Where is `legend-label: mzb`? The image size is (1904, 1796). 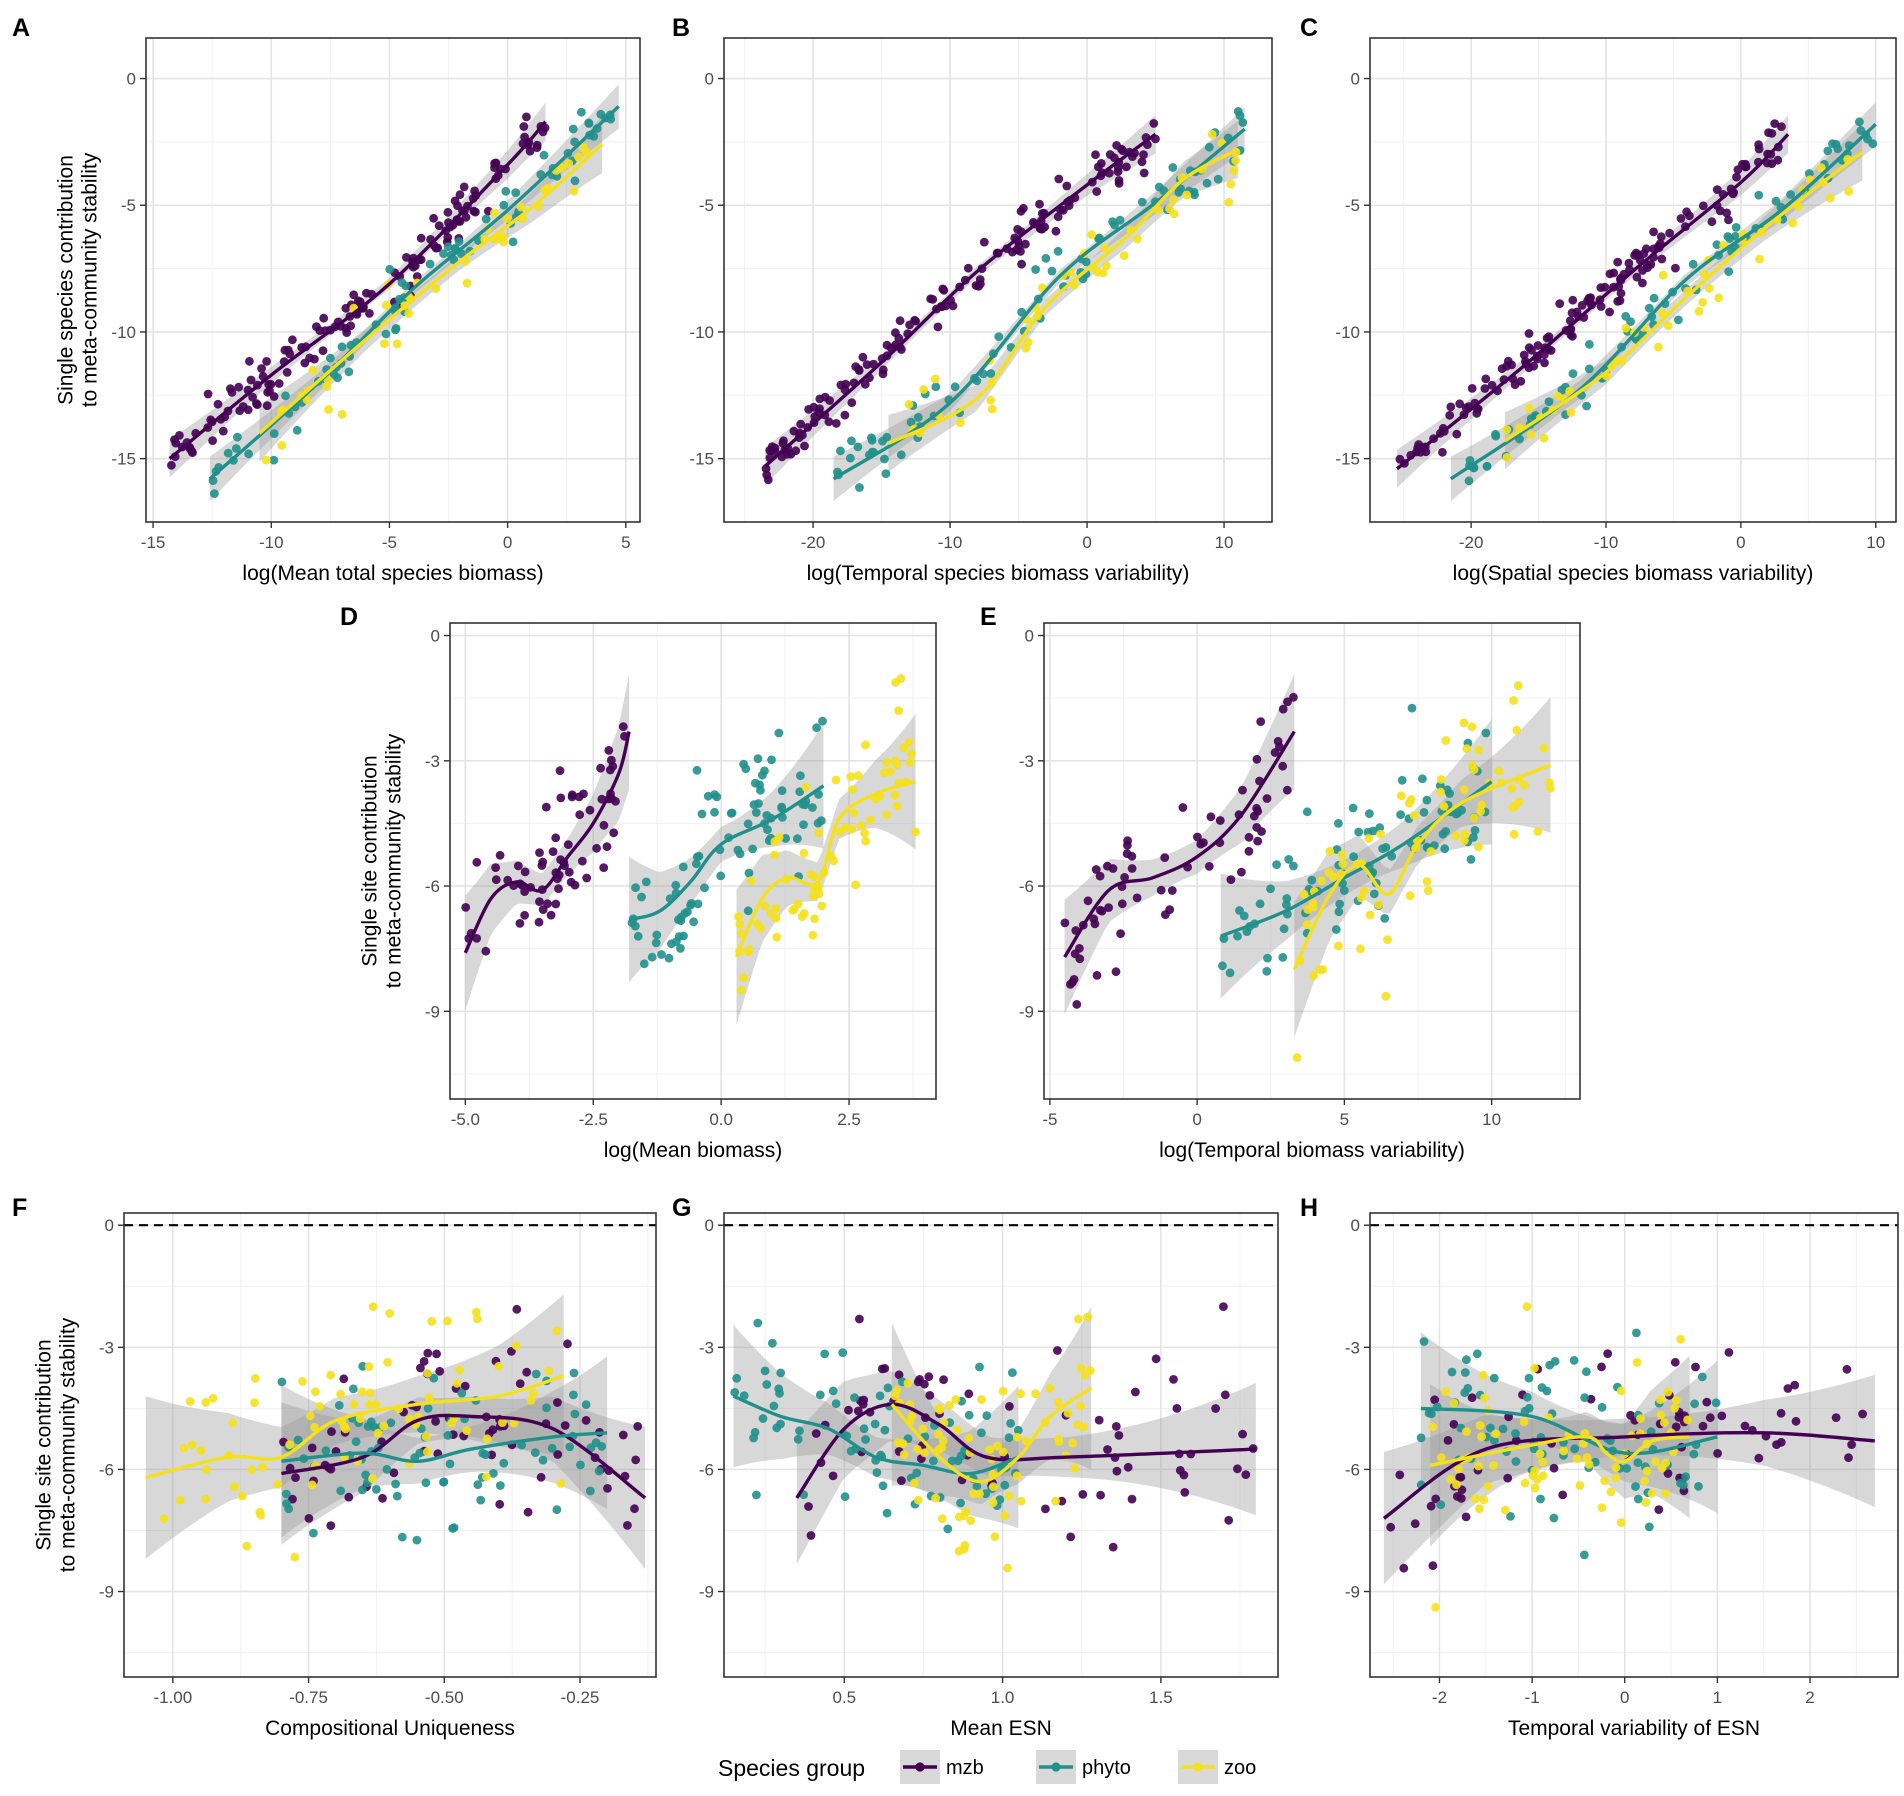
legend-label: mzb is located at coordinates (965, 1768).